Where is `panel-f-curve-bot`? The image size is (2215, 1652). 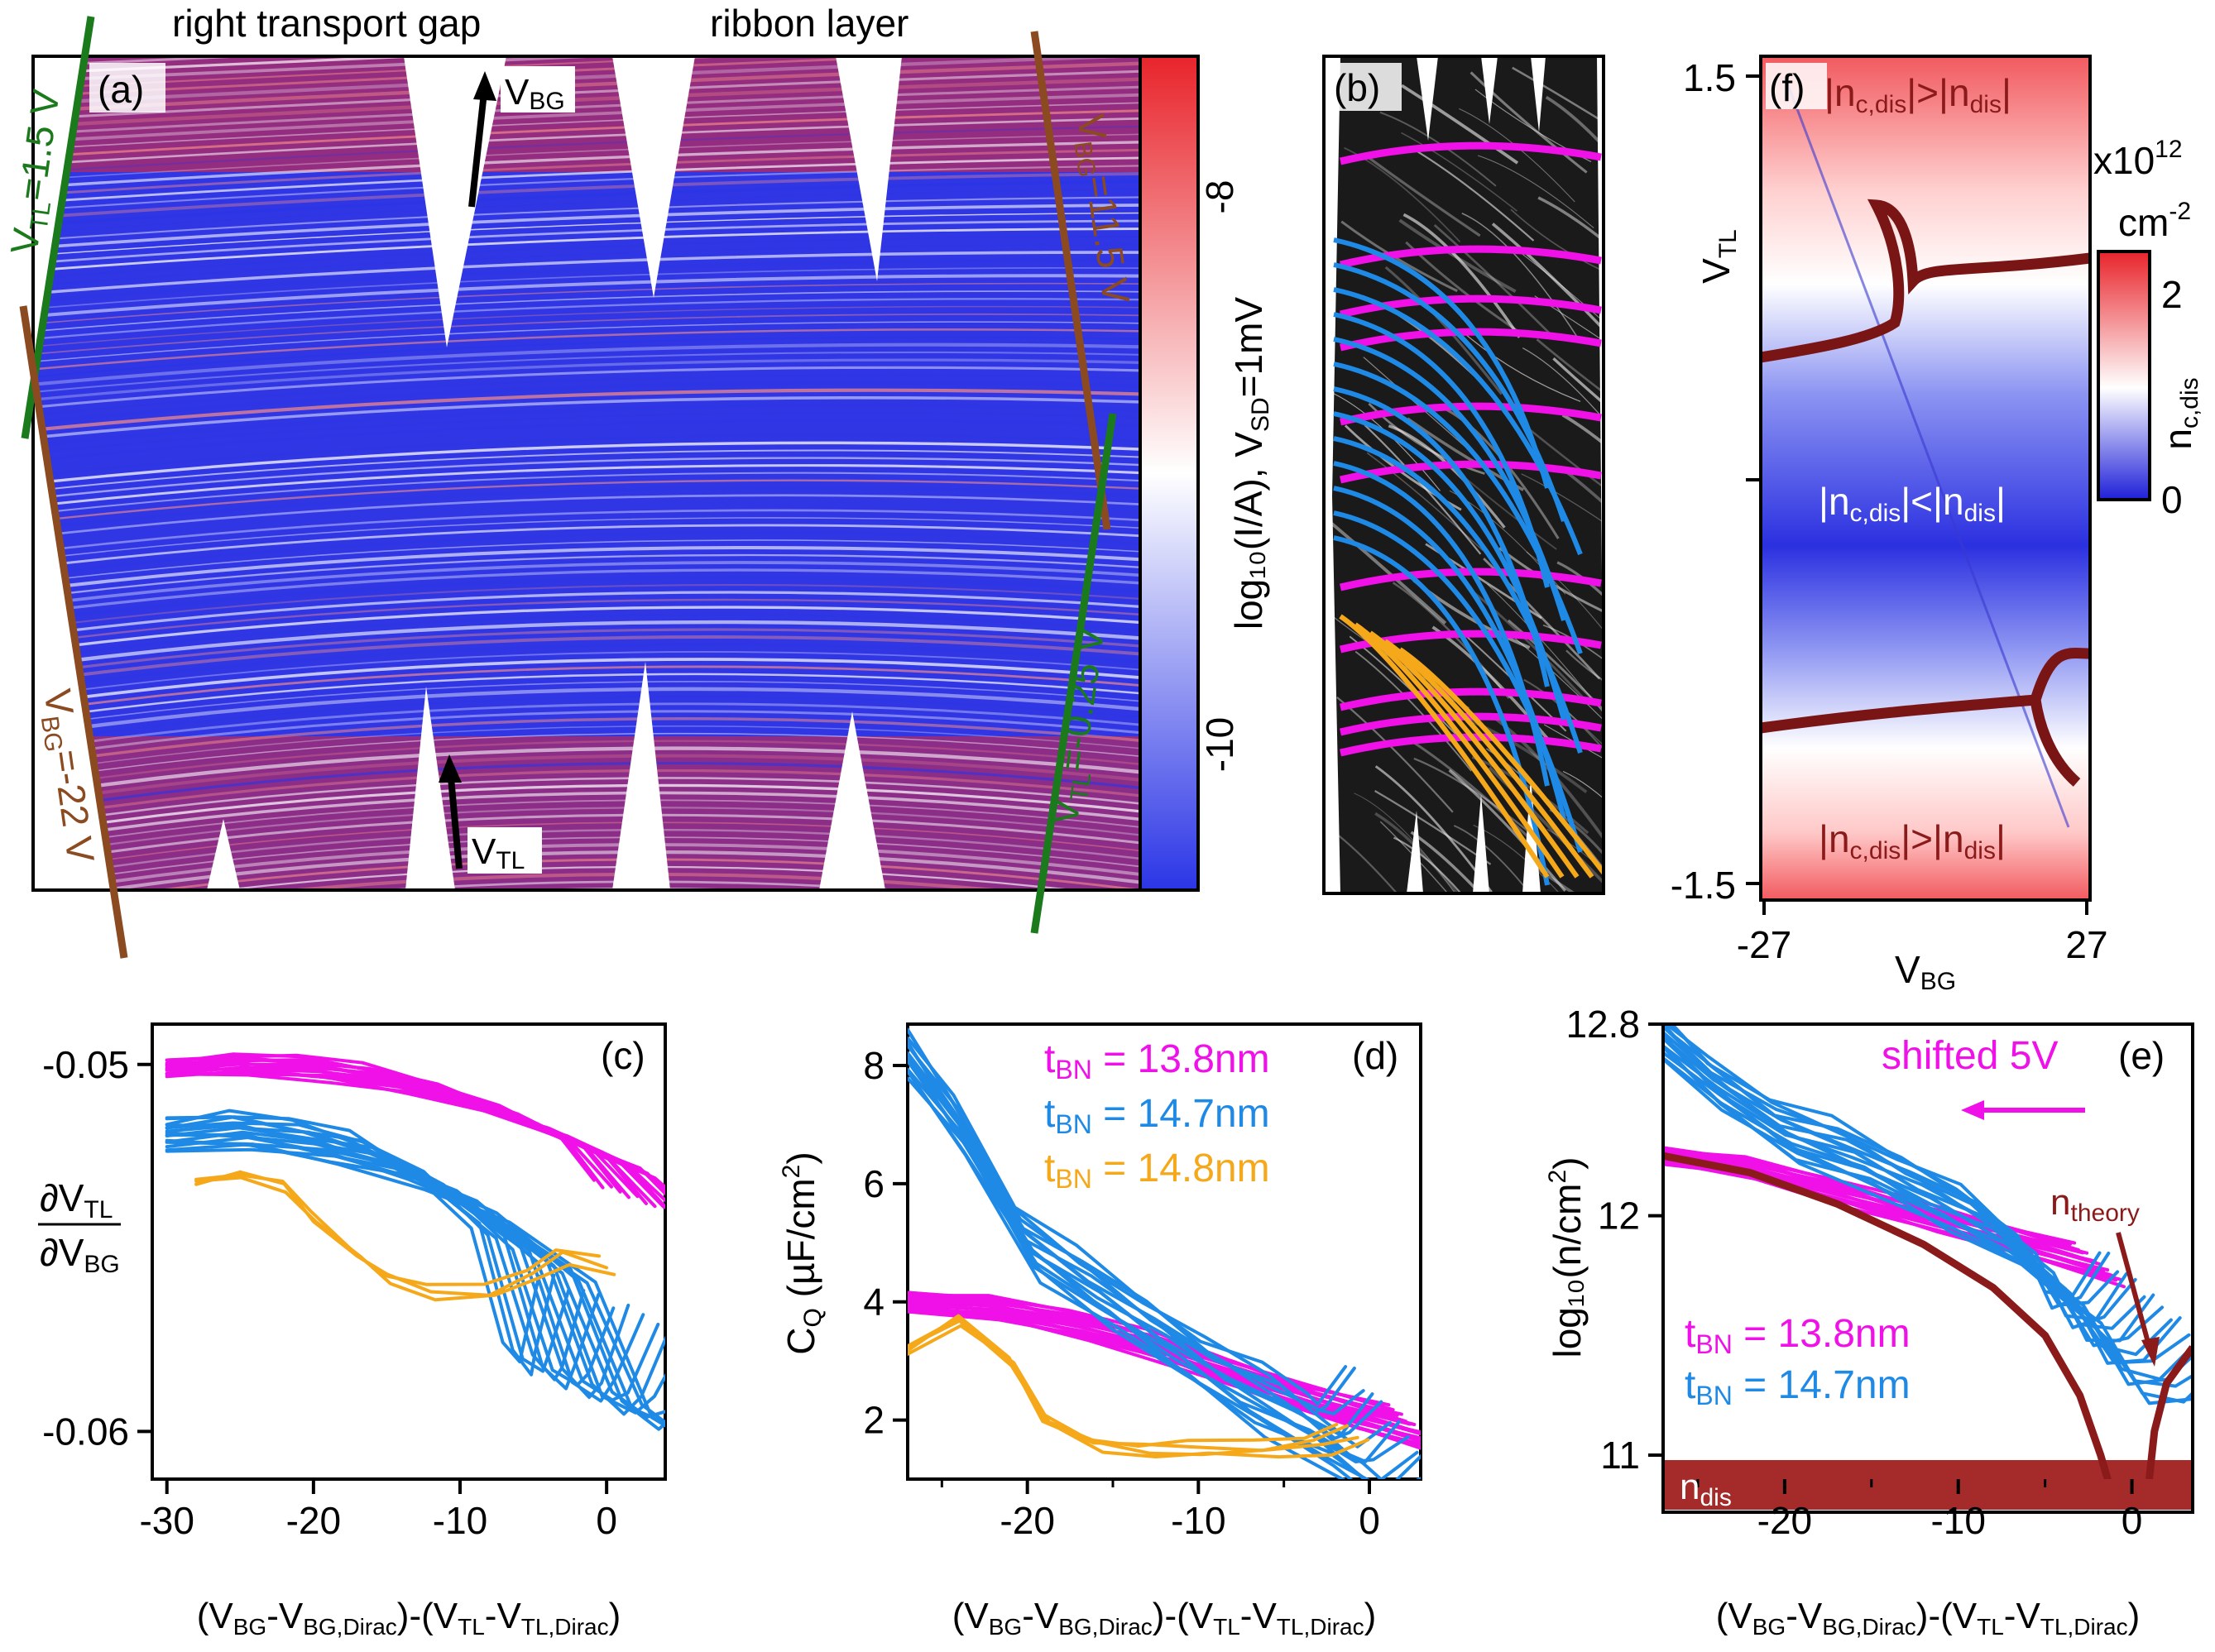
panel-f-curve-bot is located at coordinates (1925, 717).